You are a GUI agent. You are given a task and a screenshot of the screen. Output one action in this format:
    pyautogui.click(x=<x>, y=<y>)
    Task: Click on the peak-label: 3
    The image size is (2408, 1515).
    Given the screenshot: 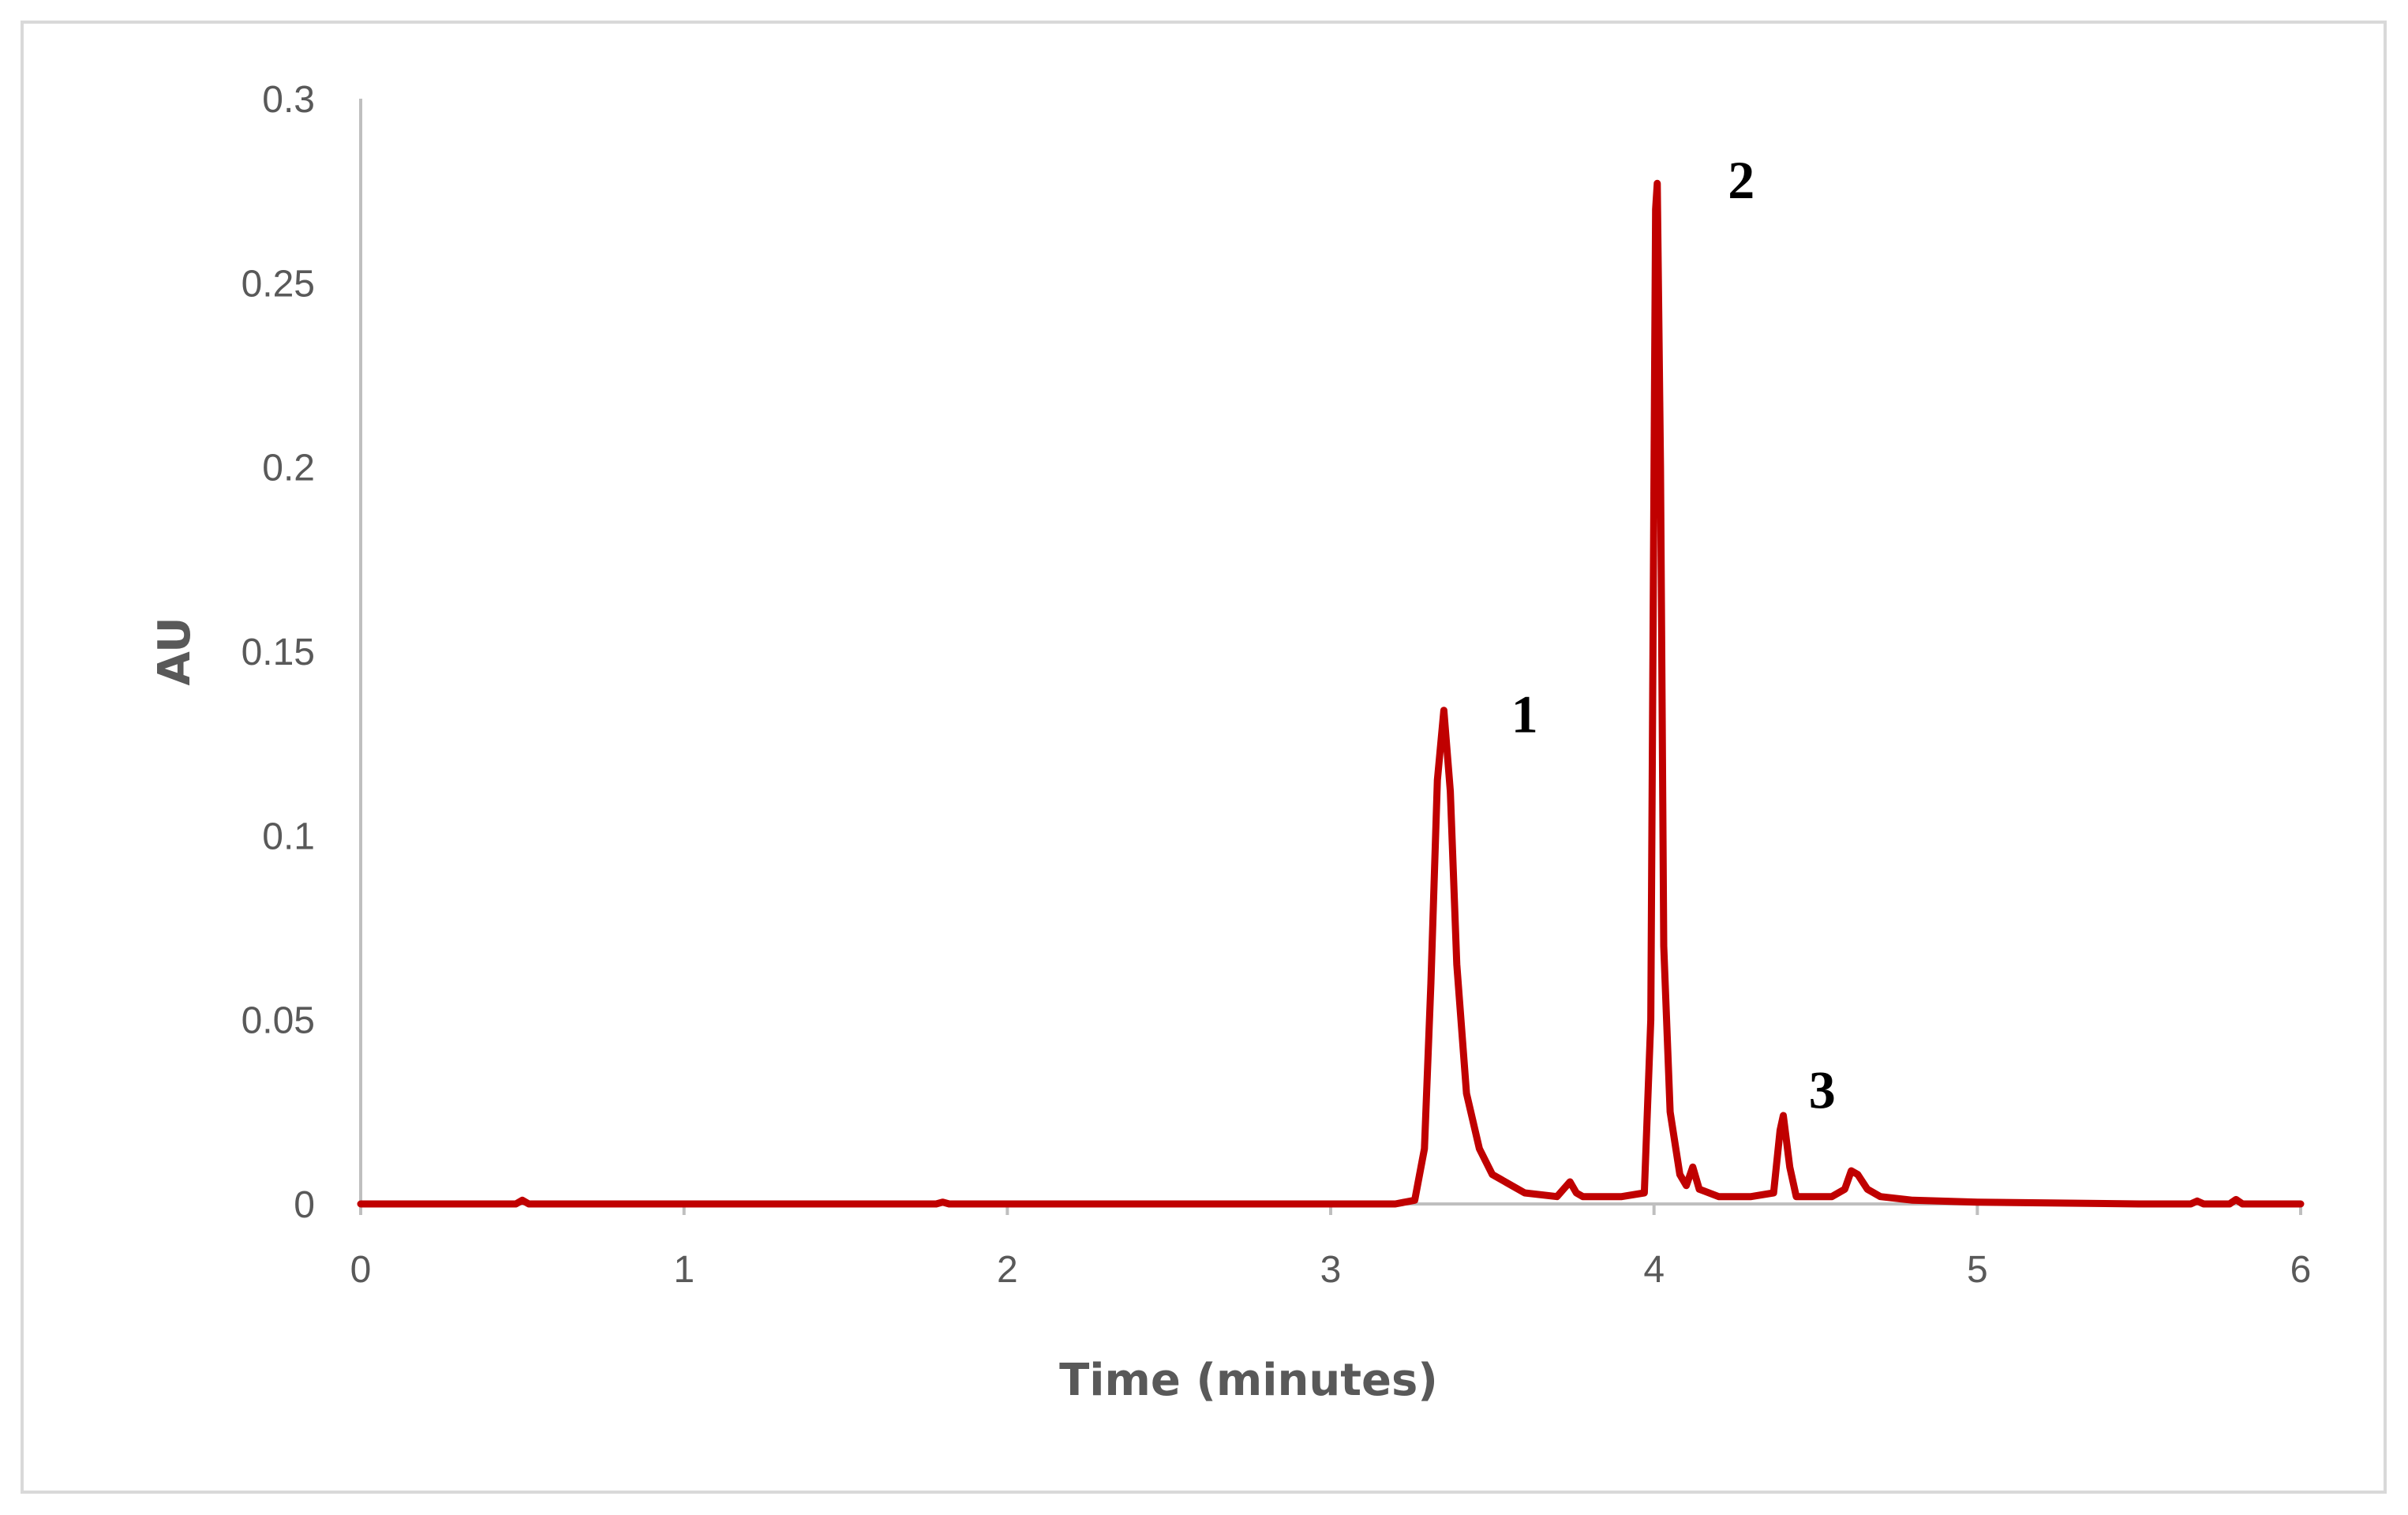 What is the action you would take?
    pyautogui.click(x=1822, y=1090)
    